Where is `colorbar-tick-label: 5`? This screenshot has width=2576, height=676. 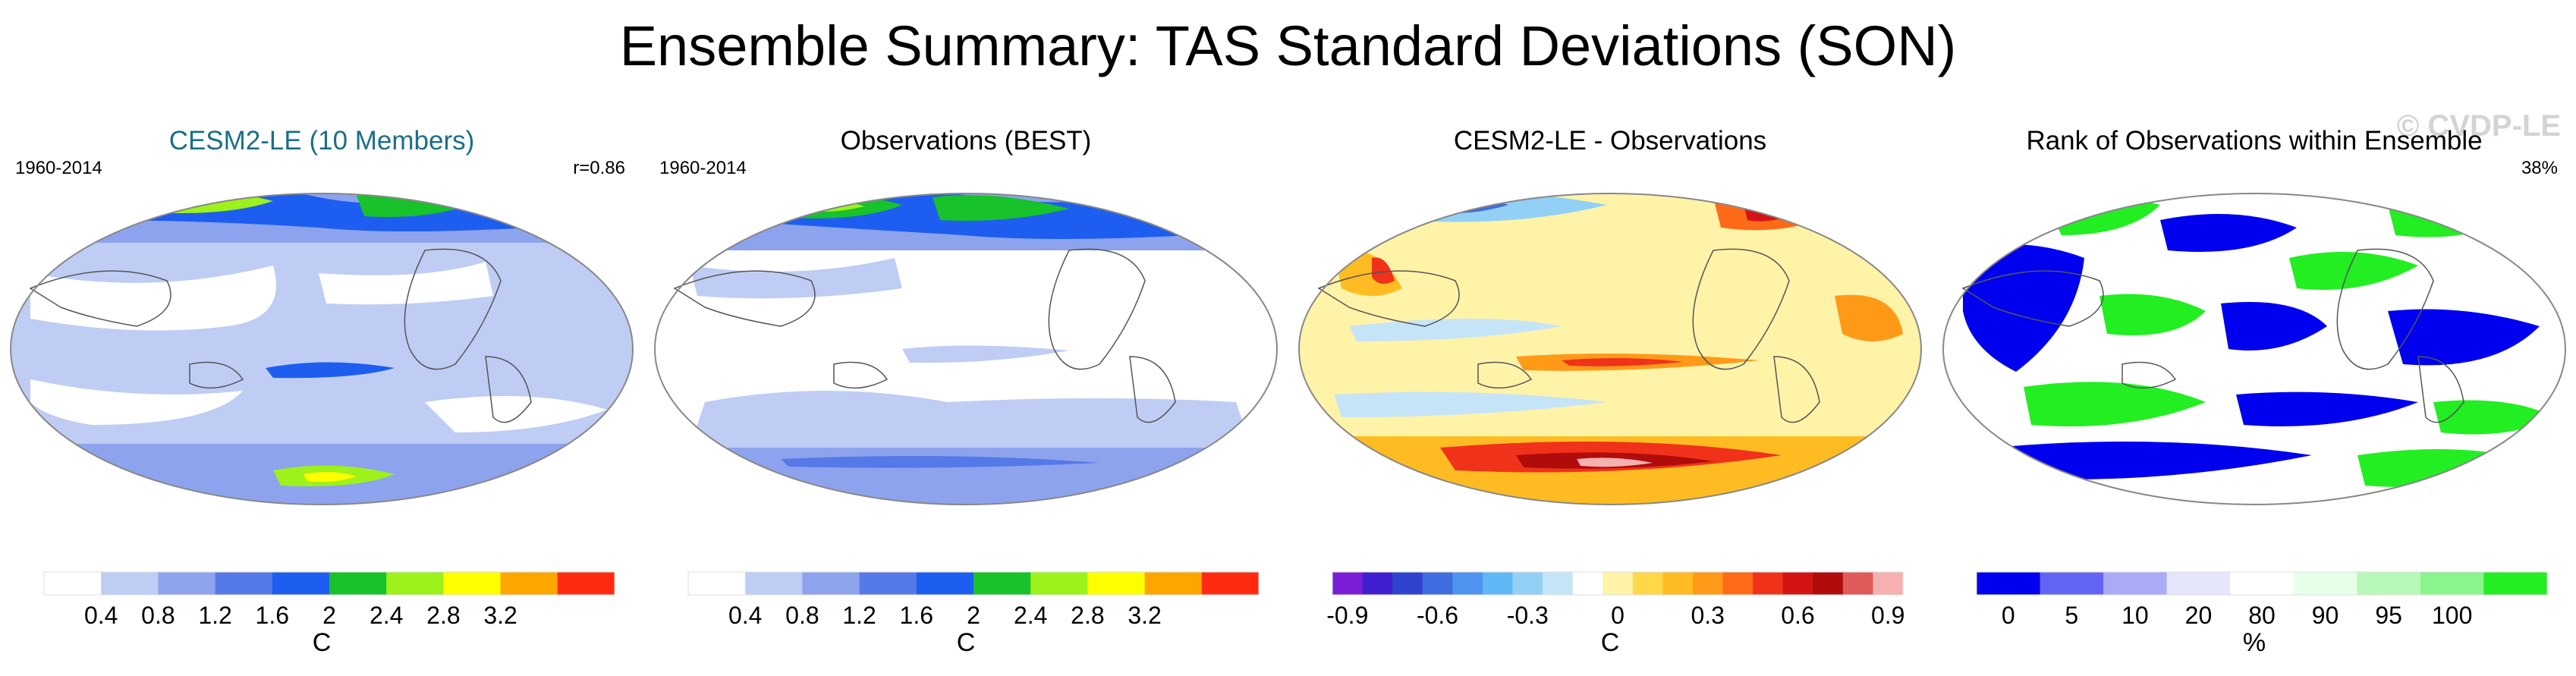
colorbar-tick-label: 5 is located at coordinates (2071, 615).